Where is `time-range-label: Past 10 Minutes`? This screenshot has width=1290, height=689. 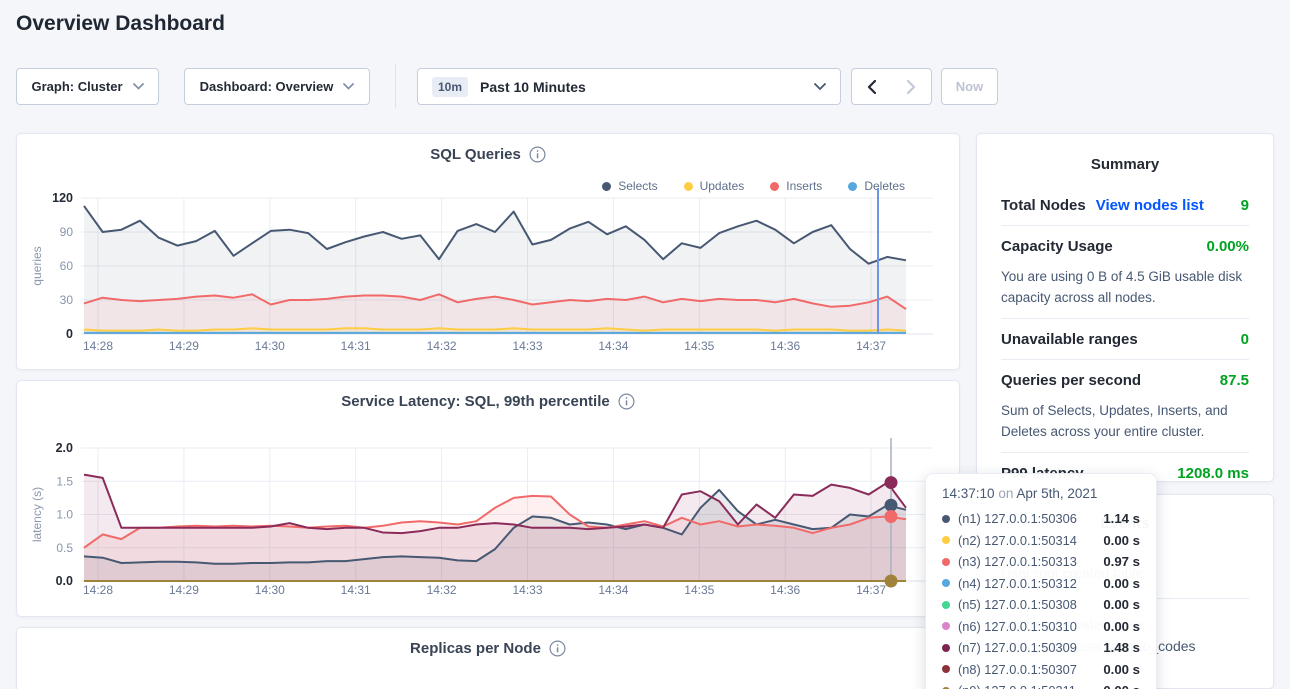
time-range-label: Past 10 Minutes is located at coordinates (533, 86).